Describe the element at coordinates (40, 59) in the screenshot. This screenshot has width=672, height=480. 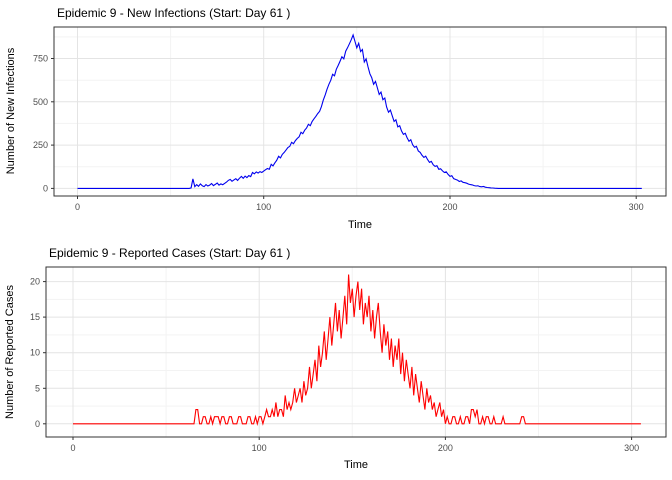
I see `y-tick-label: 750` at that location.